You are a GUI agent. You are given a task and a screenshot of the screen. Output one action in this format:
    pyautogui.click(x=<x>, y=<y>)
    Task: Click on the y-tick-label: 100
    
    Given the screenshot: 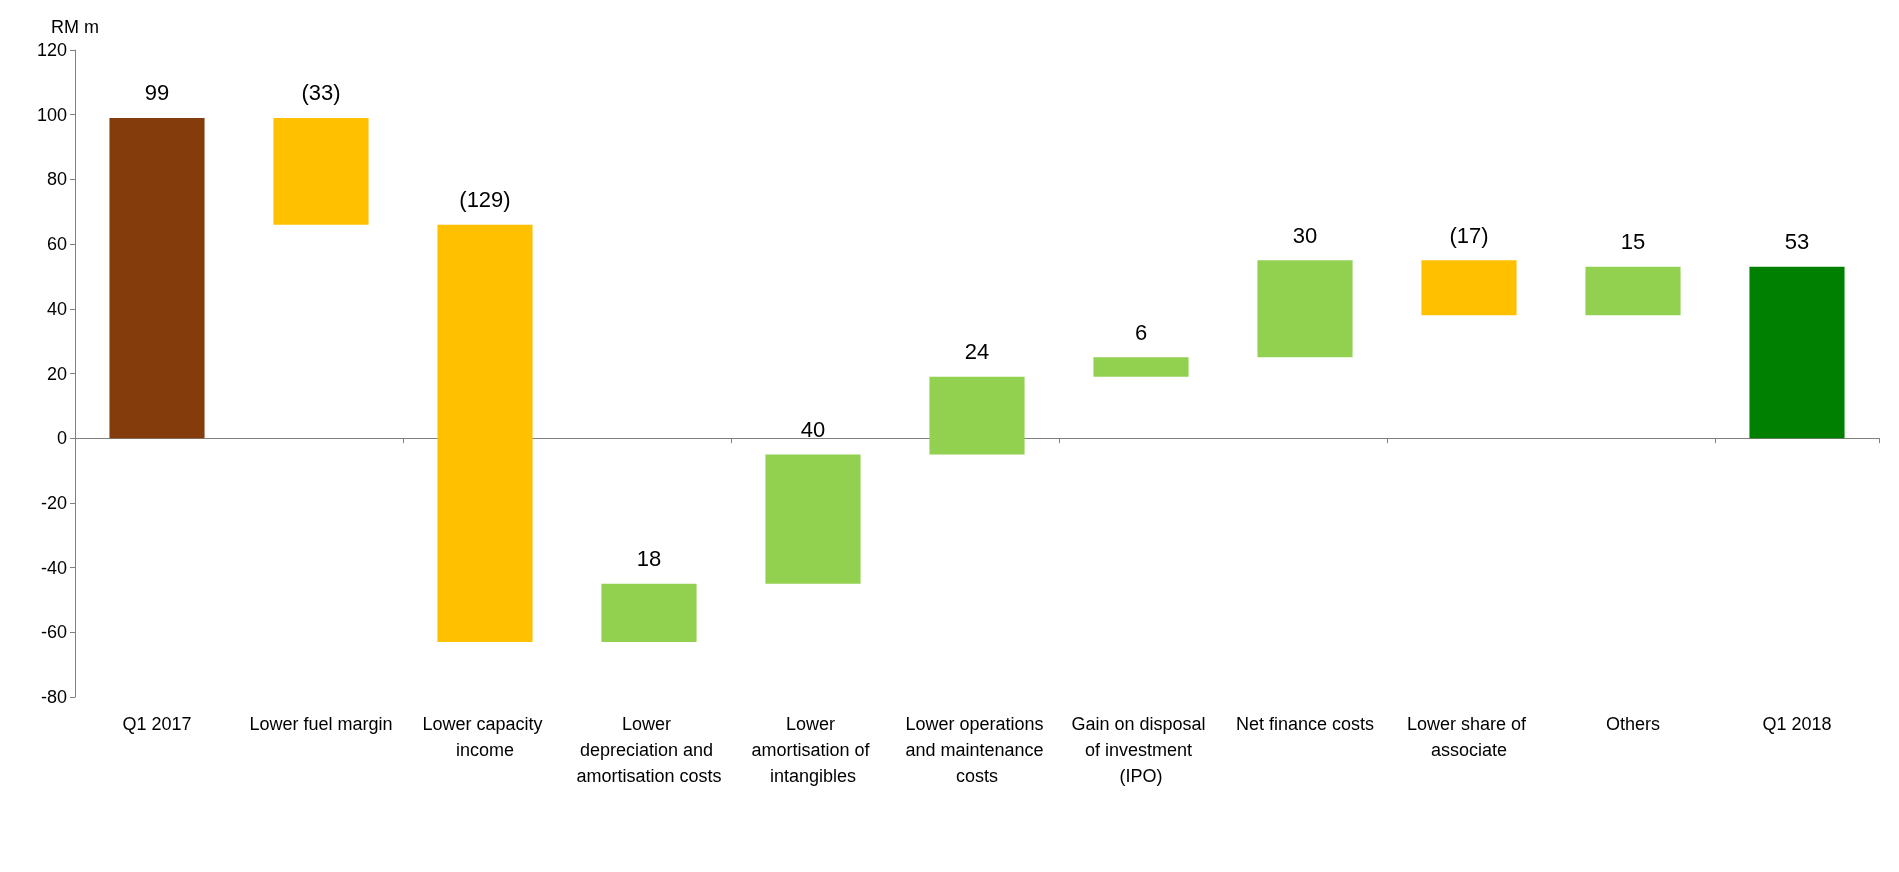 What is the action you would take?
    pyautogui.click(x=51, y=114)
    